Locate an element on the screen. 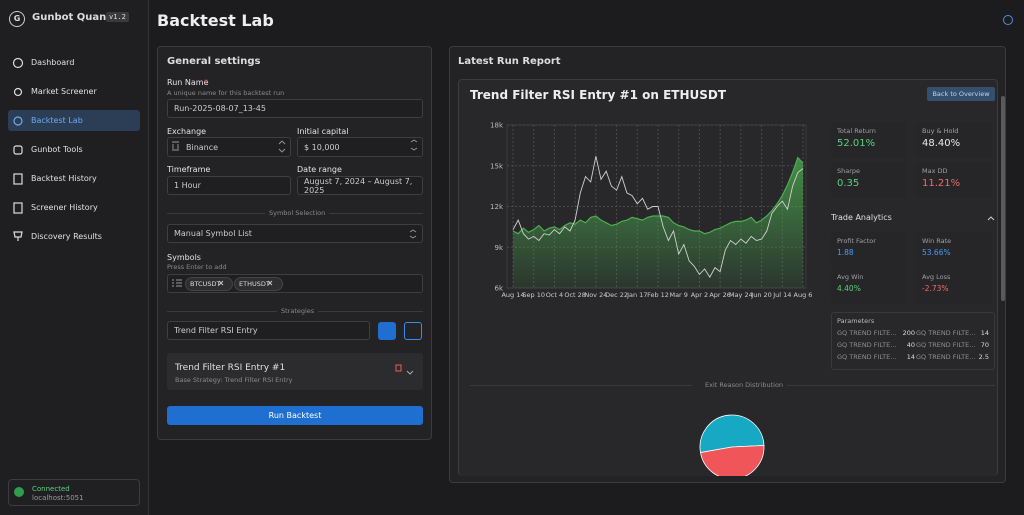 The image size is (1024, 515). status-box is located at coordinates (74, 492).